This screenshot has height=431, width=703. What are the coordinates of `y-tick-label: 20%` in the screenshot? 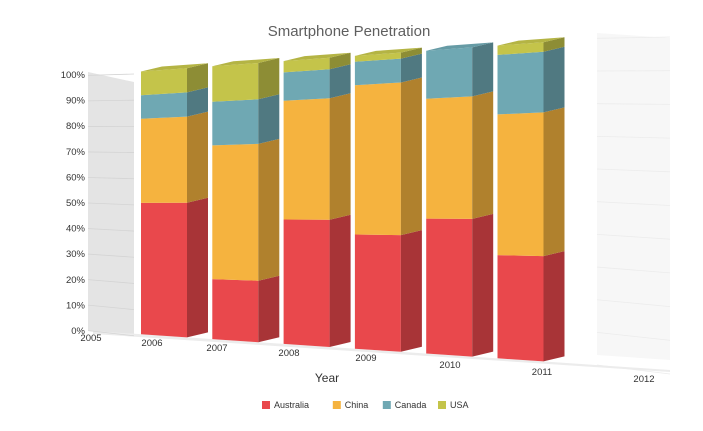 It's located at (76, 280).